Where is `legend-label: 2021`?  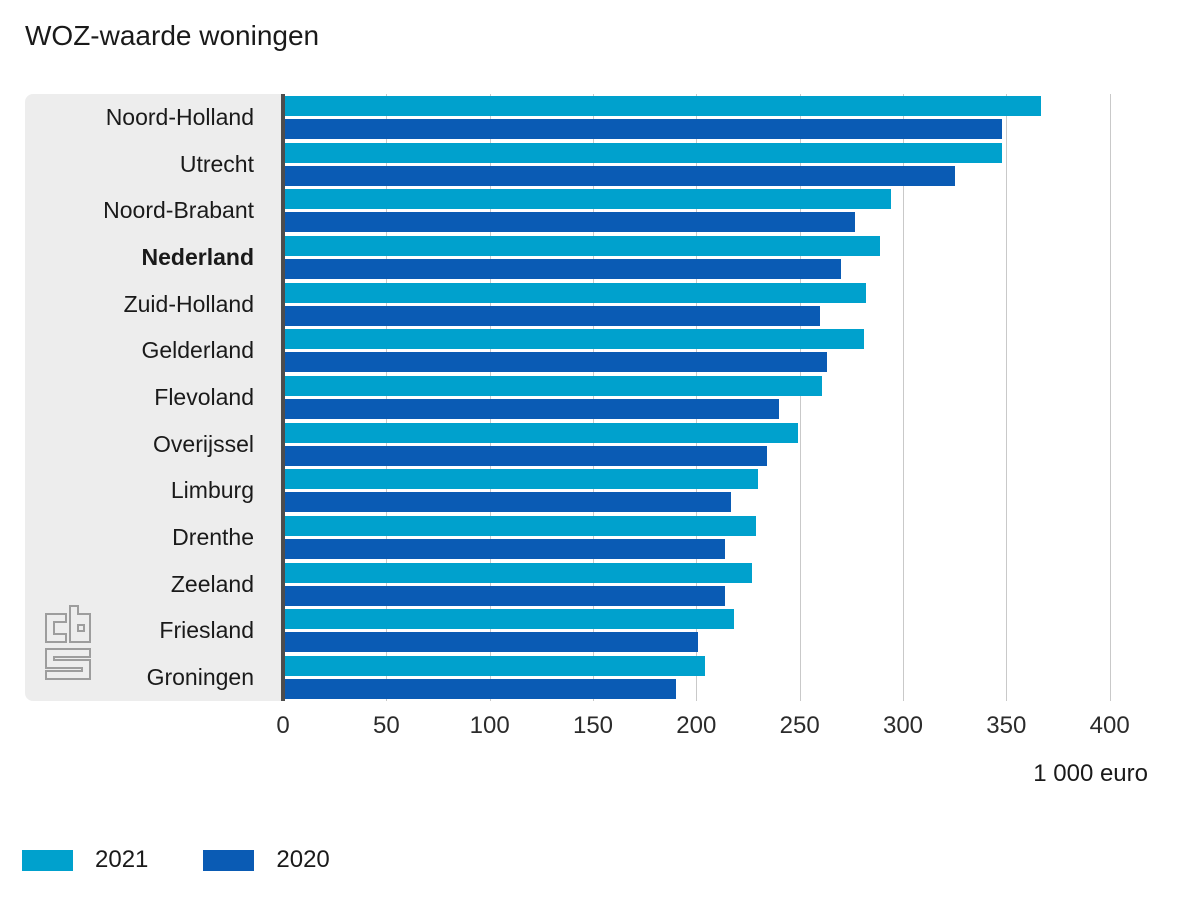 legend-label: 2021 is located at coordinates (122, 859).